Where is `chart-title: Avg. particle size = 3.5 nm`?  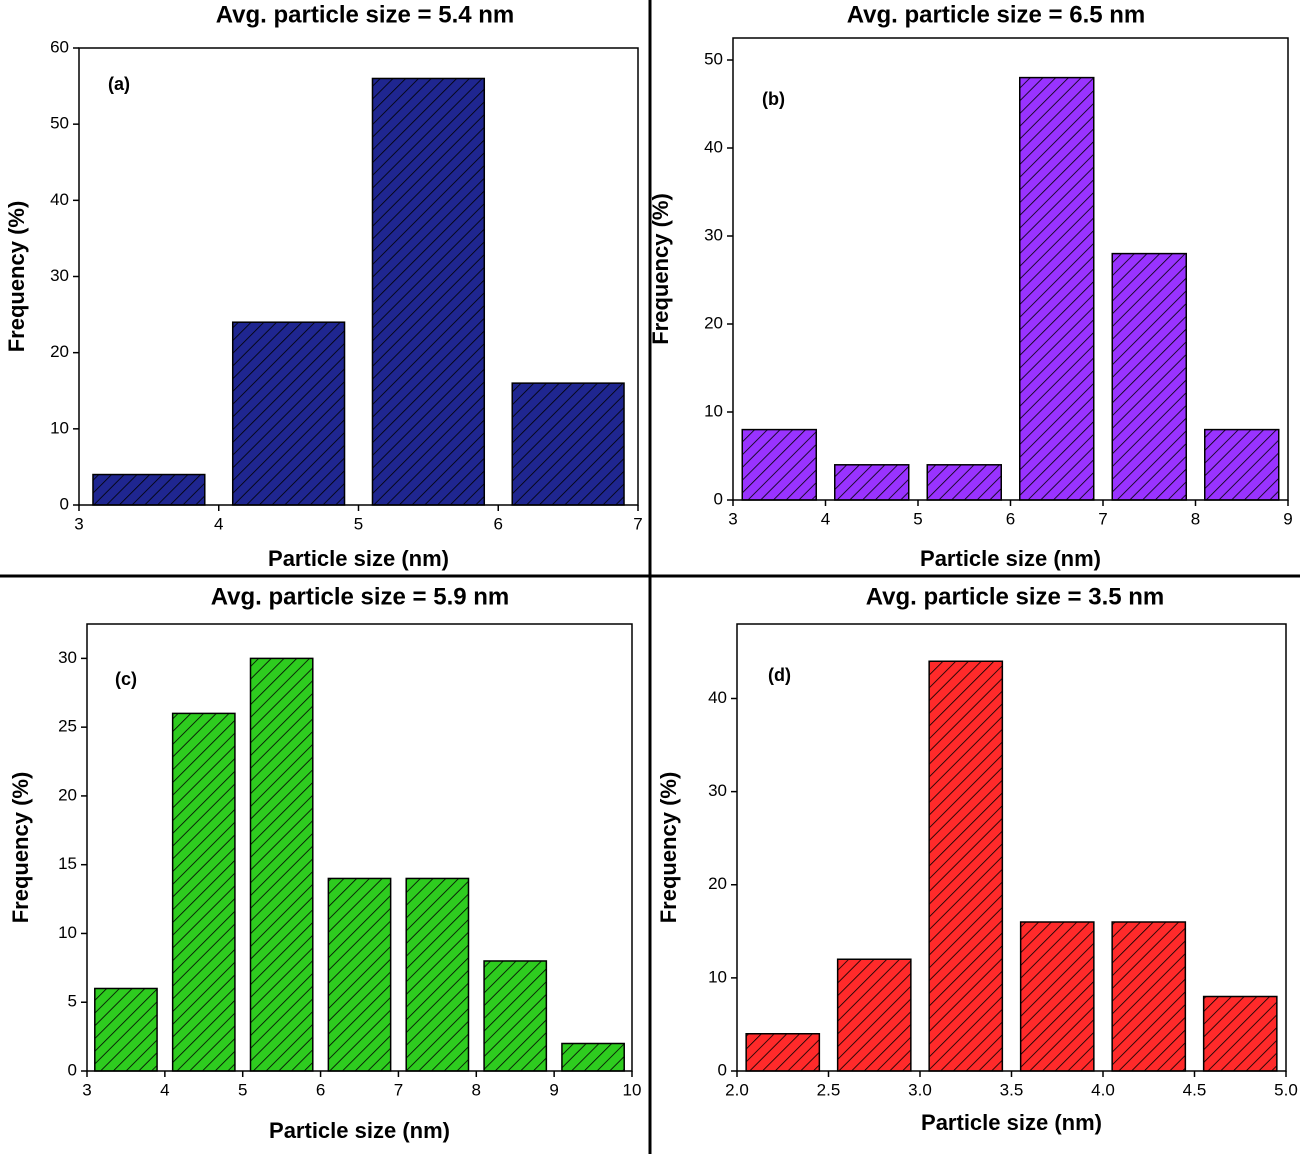
chart-title: Avg. particle size = 3.5 nm is located at coordinates (1015, 596).